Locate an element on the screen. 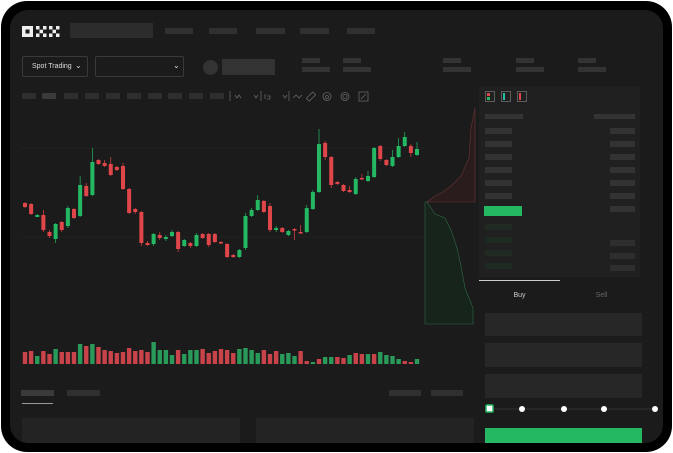  pair-dropdown: ⌄ is located at coordinates (139, 66).